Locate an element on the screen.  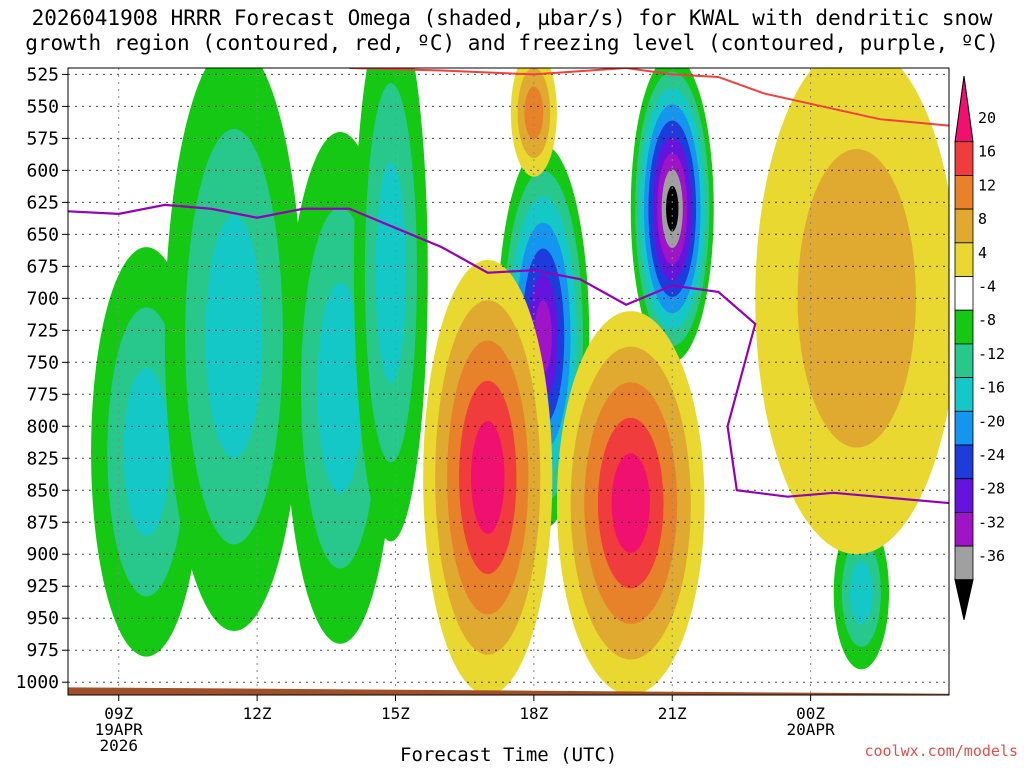
colorbar-label-6: -8 is located at coordinates (987, 320).